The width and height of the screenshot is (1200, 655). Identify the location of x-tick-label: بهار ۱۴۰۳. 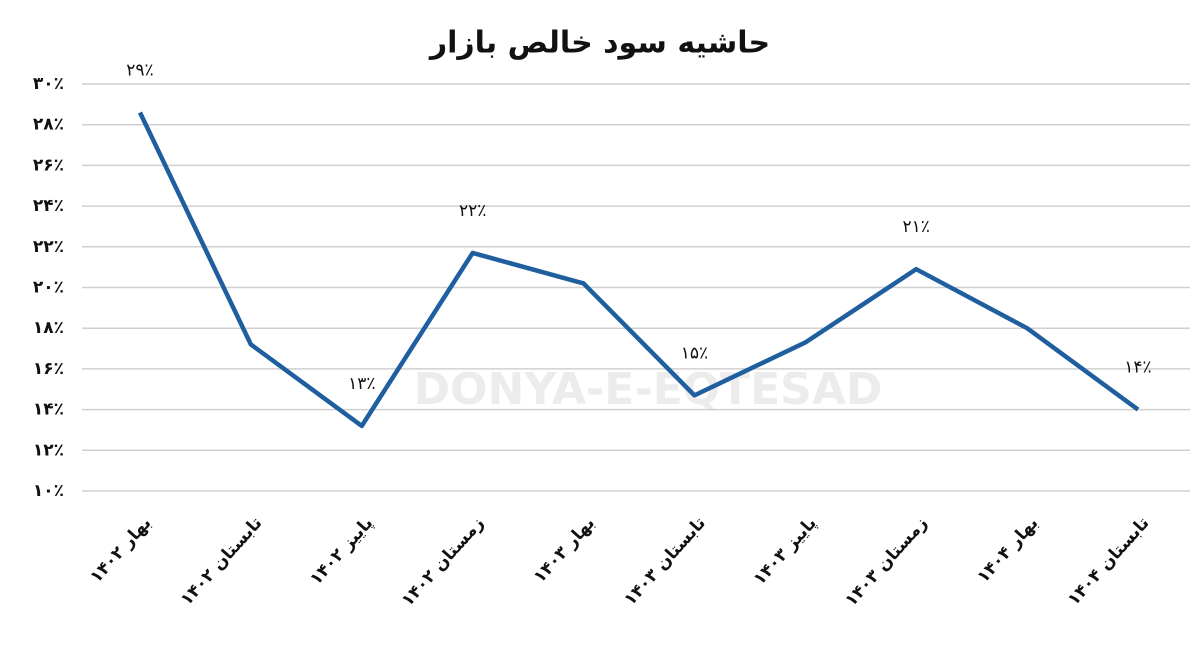
(564, 550).